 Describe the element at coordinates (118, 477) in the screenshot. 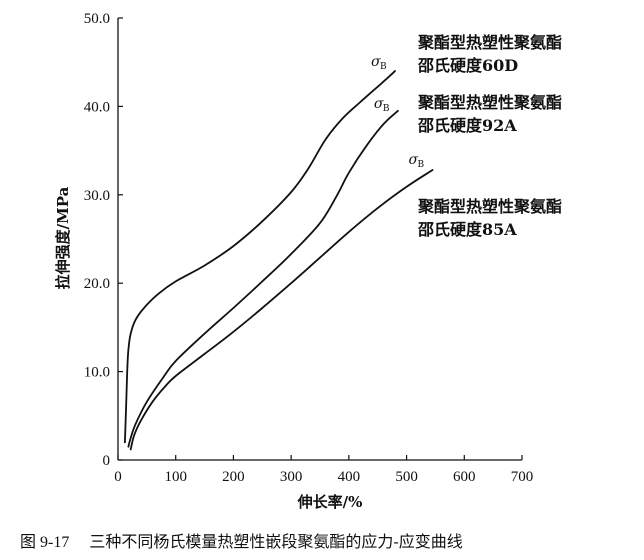

I see `x-tick-label: 0` at that location.